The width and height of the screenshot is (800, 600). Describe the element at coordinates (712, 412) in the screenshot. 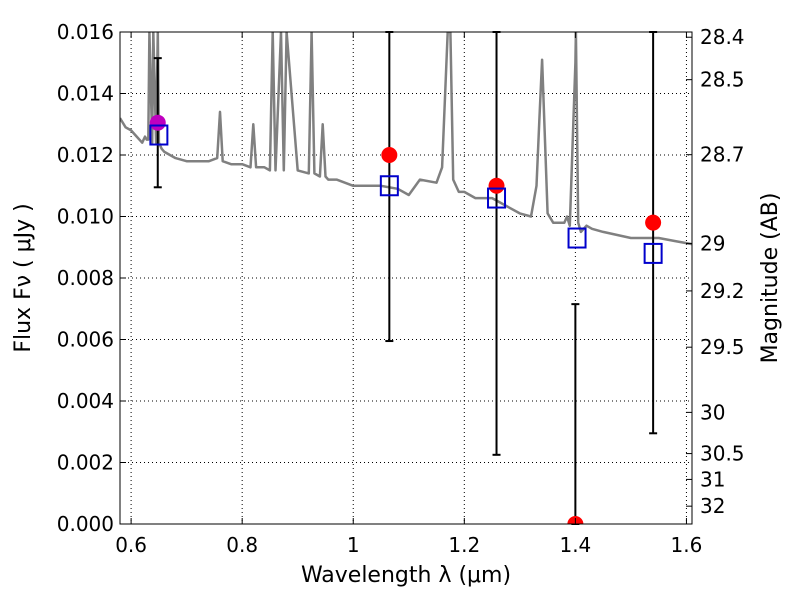

I see `y2-tick-label: 30` at that location.